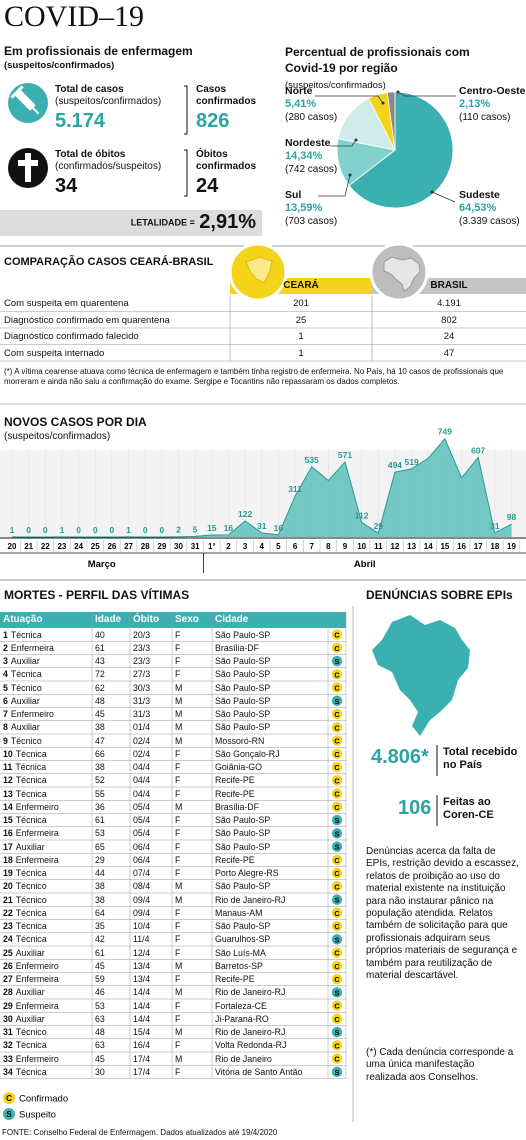 This screenshot has width=526, height=1140. I want to click on row-number: 25, so click(8, 952).